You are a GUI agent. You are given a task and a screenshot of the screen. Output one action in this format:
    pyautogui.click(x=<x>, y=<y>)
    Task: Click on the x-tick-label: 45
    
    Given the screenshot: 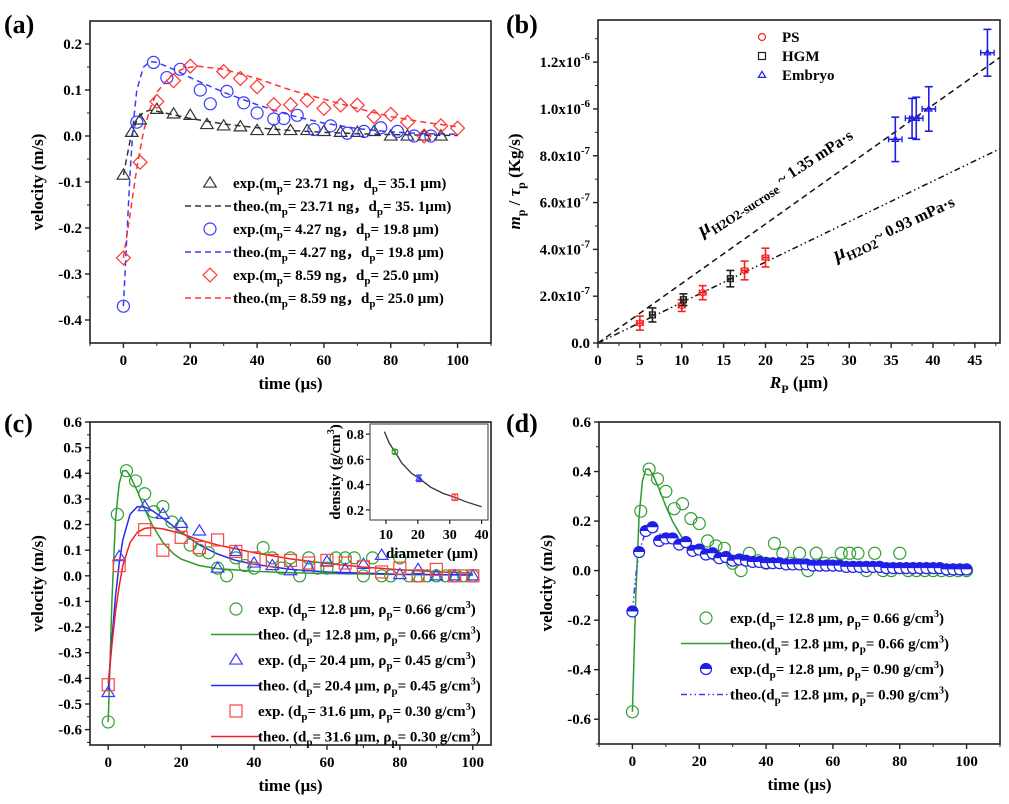 What is the action you would take?
    pyautogui.click(x=974, y=361)
    